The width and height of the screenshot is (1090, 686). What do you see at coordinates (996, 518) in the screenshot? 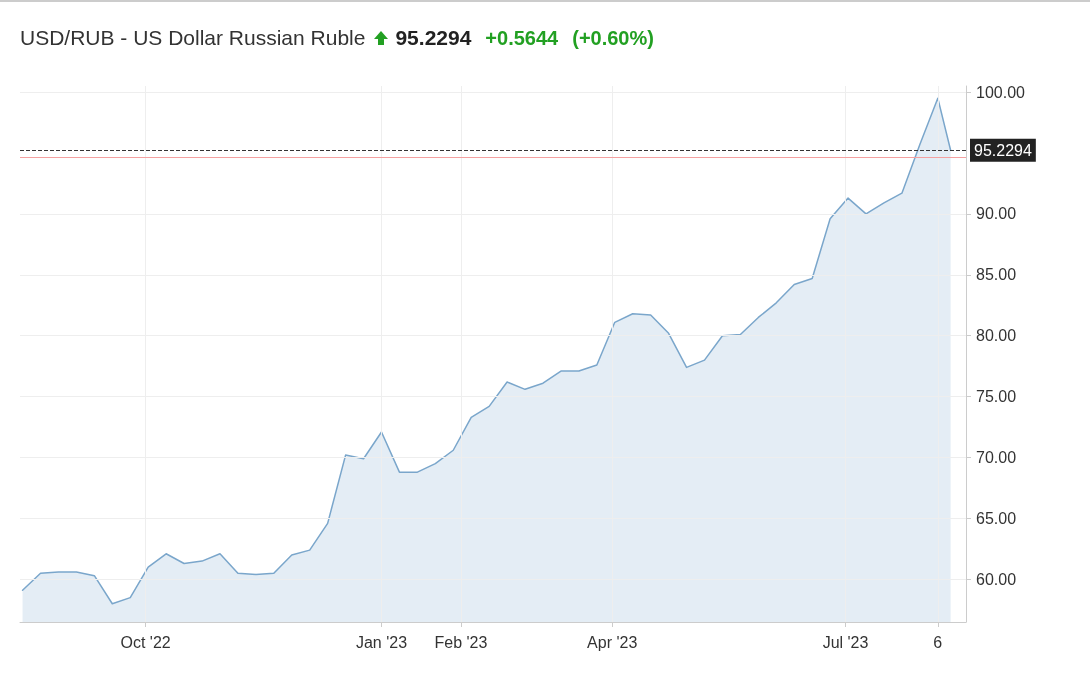
I see `y-tick-label: 65.00` at bounding box center [996, 518].